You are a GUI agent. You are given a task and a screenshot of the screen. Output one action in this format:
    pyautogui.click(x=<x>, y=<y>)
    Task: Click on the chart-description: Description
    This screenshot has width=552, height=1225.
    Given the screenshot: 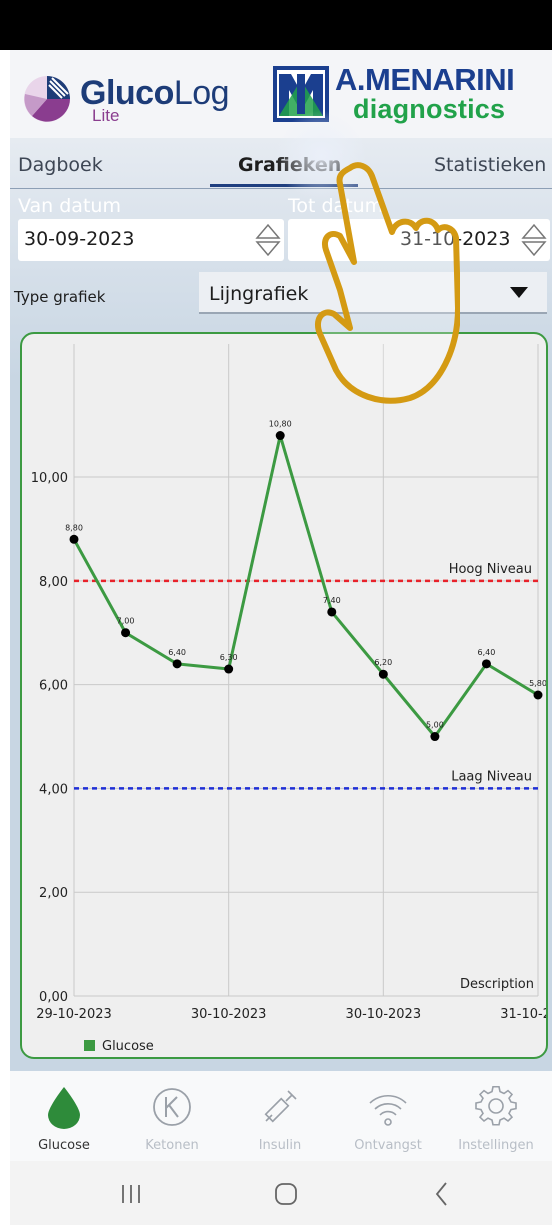 What is the action you would take?
    pyautogui.click(x=497, y=984)
    